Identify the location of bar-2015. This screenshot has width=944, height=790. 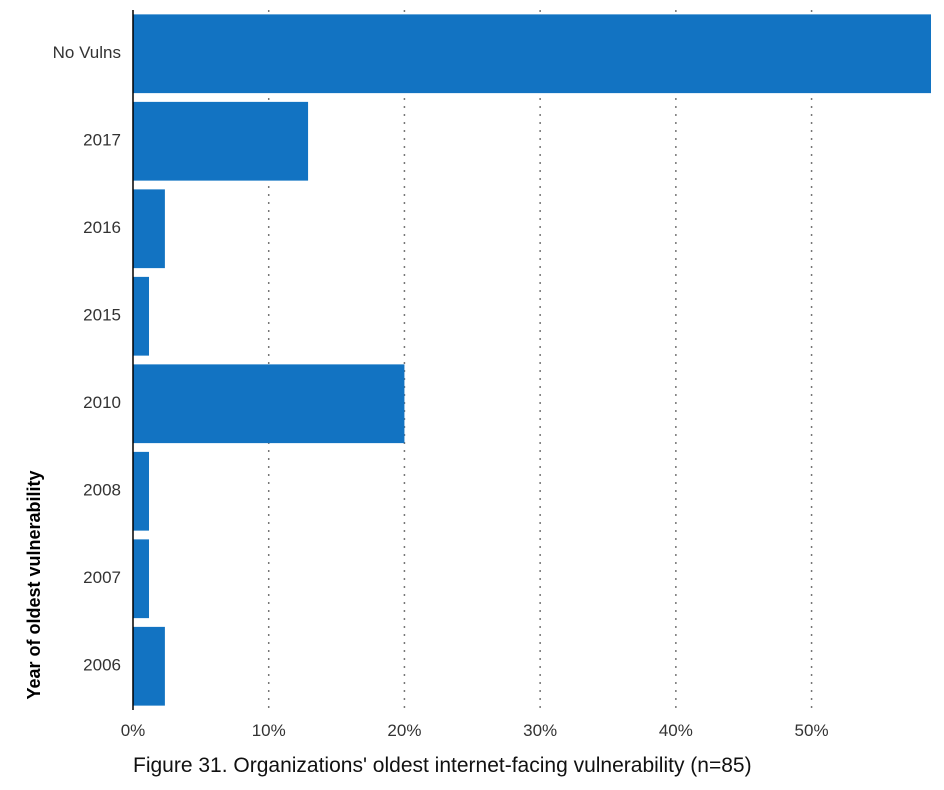
(141, 316).